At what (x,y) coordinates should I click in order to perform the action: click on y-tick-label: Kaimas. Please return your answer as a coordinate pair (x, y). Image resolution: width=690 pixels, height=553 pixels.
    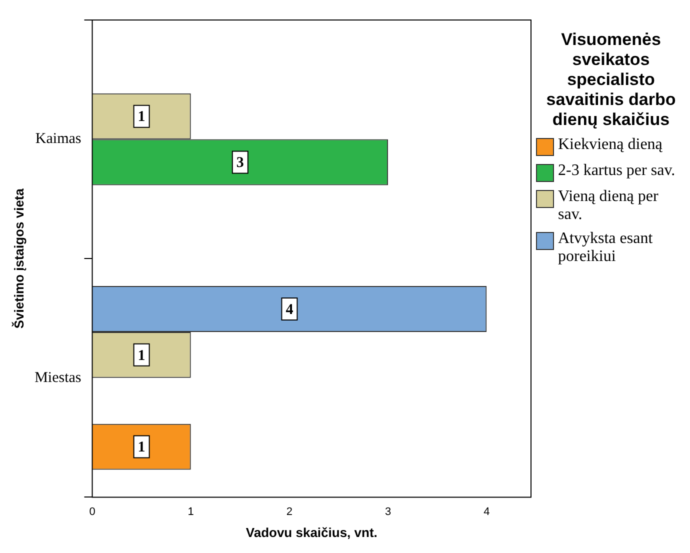
    Looking at the image, I should click on (58, 139).